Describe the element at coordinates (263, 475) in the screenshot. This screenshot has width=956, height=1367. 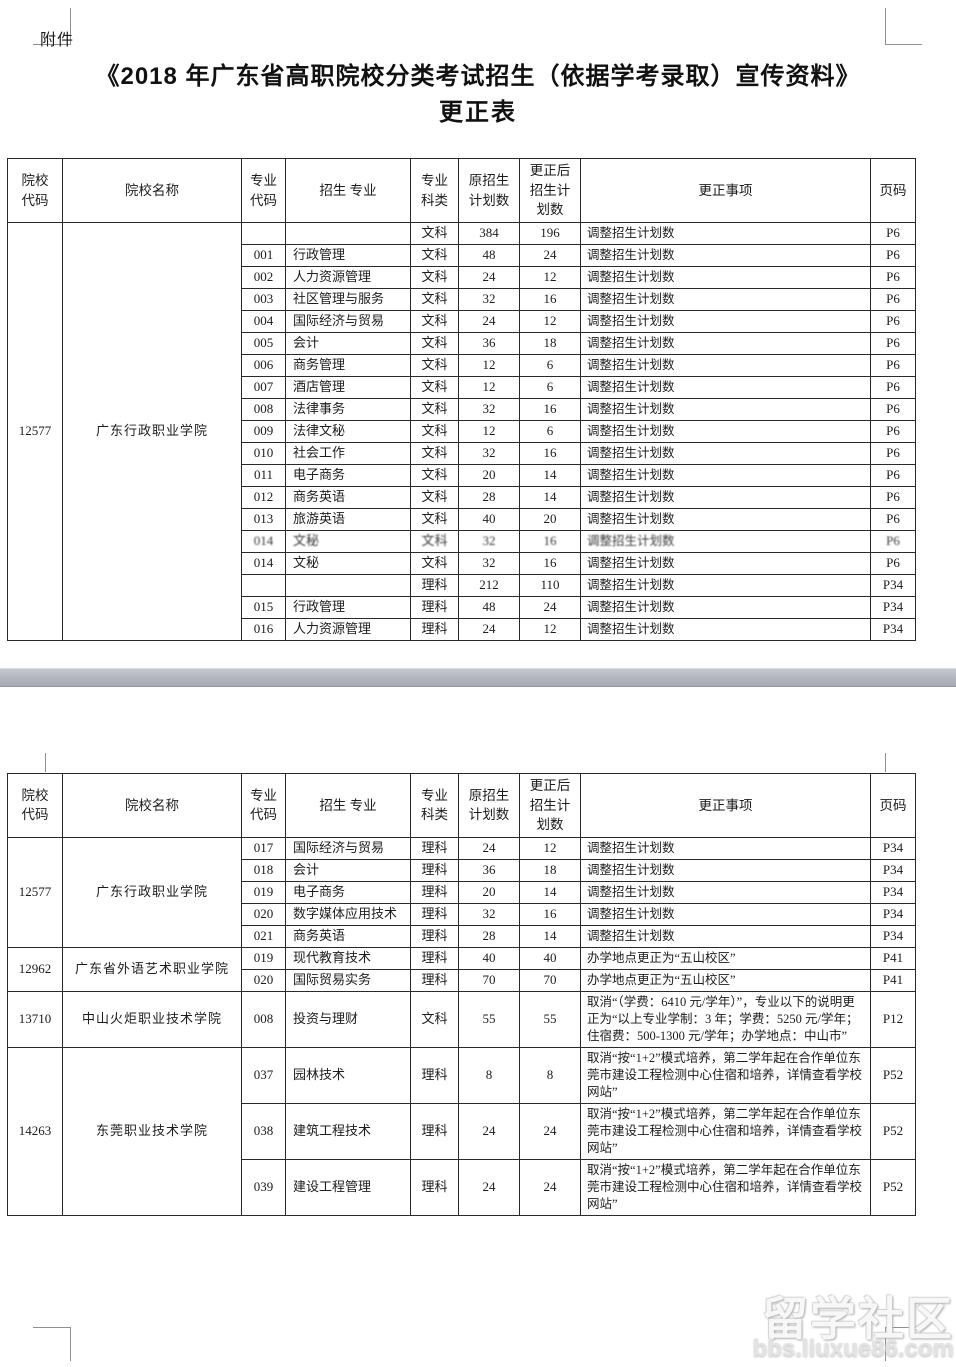
I see `major-code: 011` at that location.